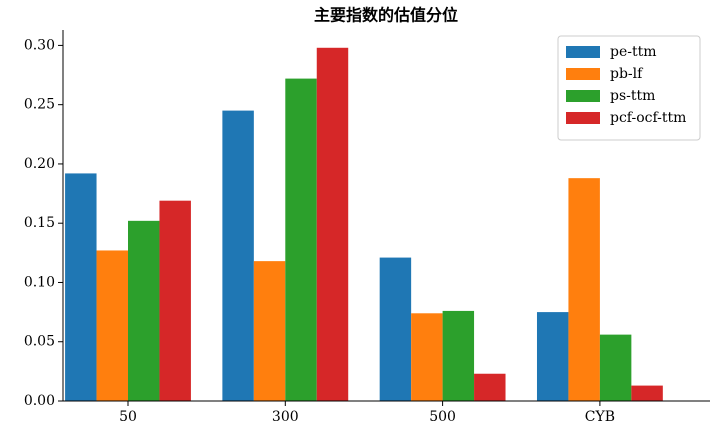 The width and height of the screenshot is (720, 432). I want to click on y-tick-label: 0.15, so click(39, 223).